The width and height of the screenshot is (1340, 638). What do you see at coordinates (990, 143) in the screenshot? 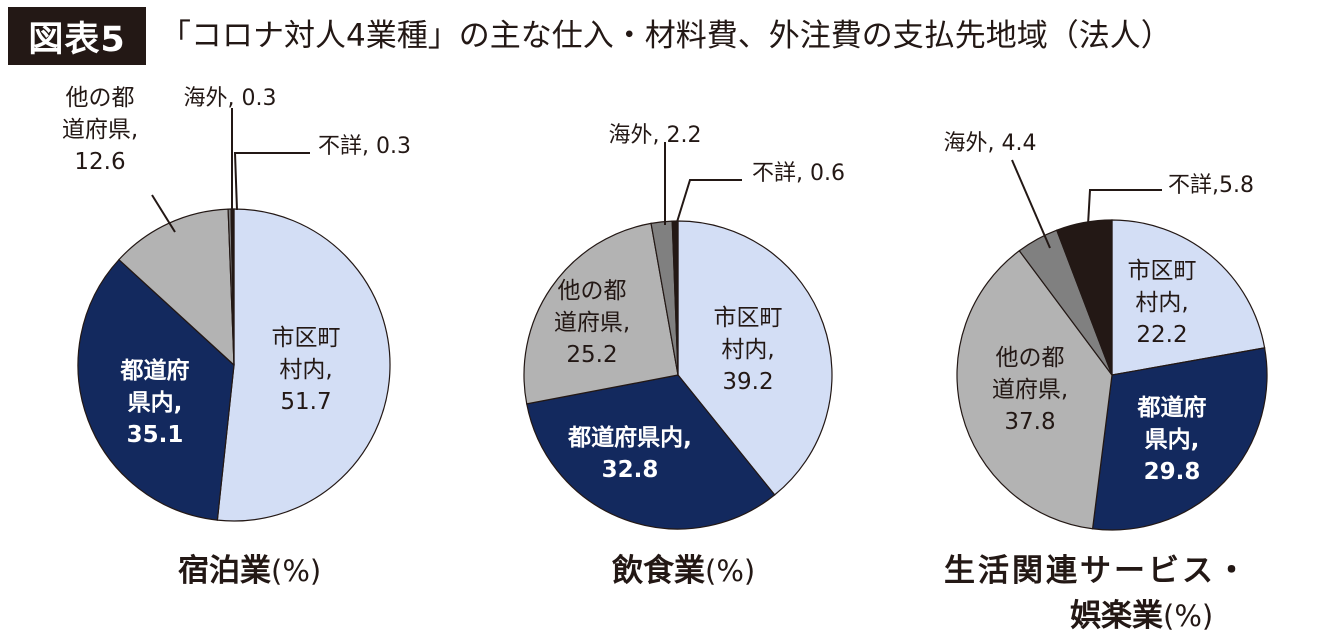
I see `pie3-ext-label-1: 海外, 4.4` at bounding box center [990, 143].